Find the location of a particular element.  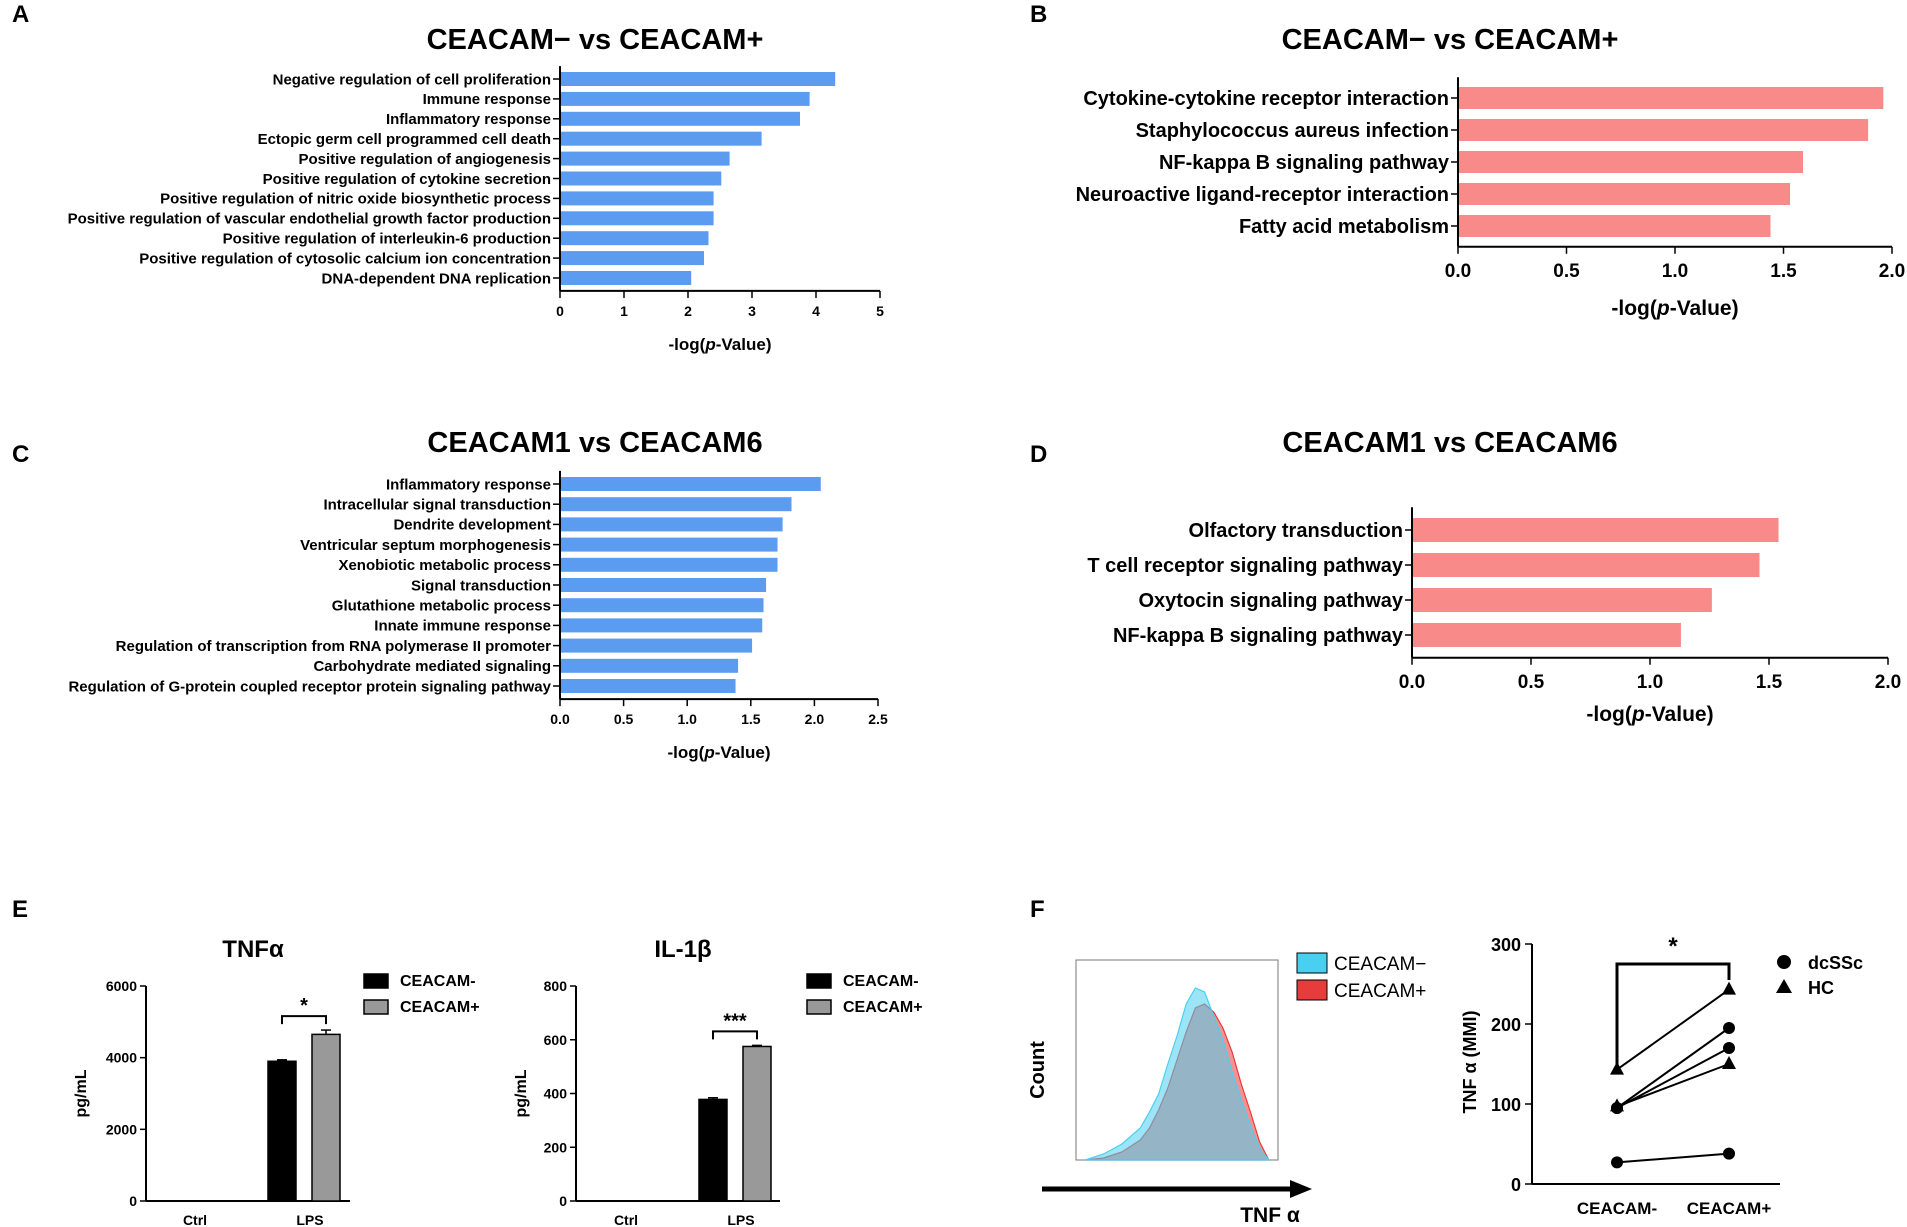

y-tick-label-E1: 4000 is located at coordinates (121, 1058).